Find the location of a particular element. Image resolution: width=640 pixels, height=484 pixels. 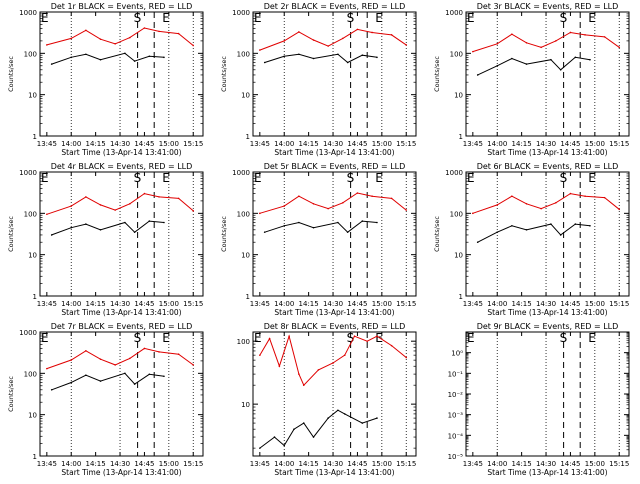

panel-title: Det 9r BLACK = Events, RED = LLD is located at coordinates (548, 326).